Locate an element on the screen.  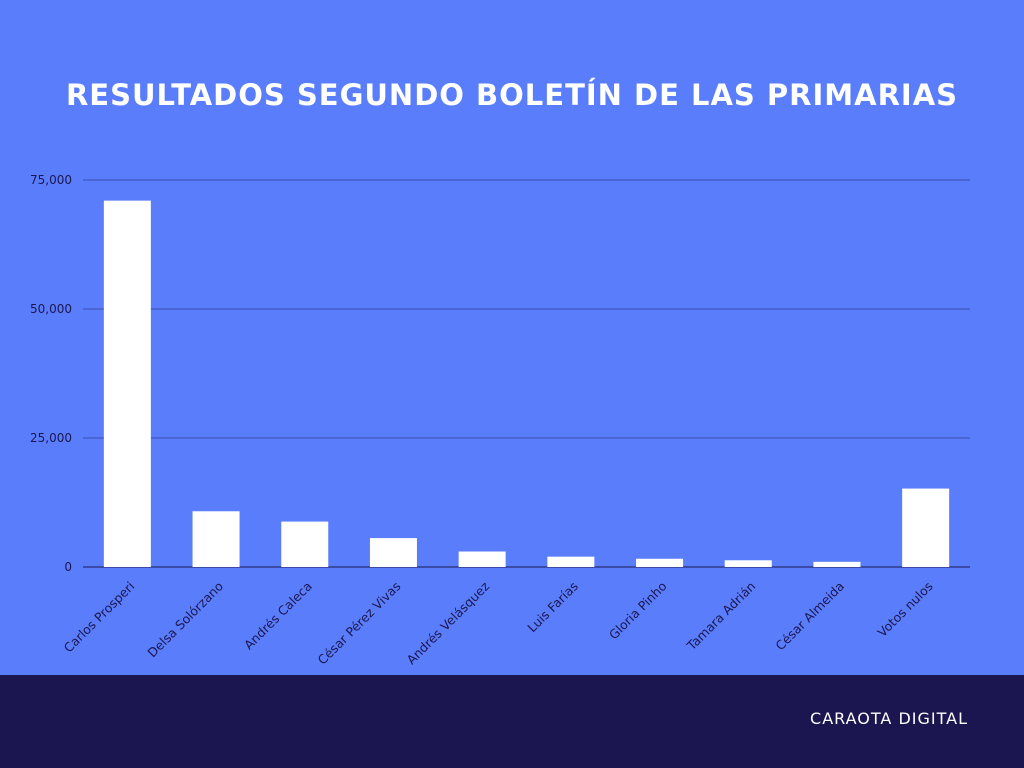
y-tick-label: 0 is located at coordinates (68, 567).